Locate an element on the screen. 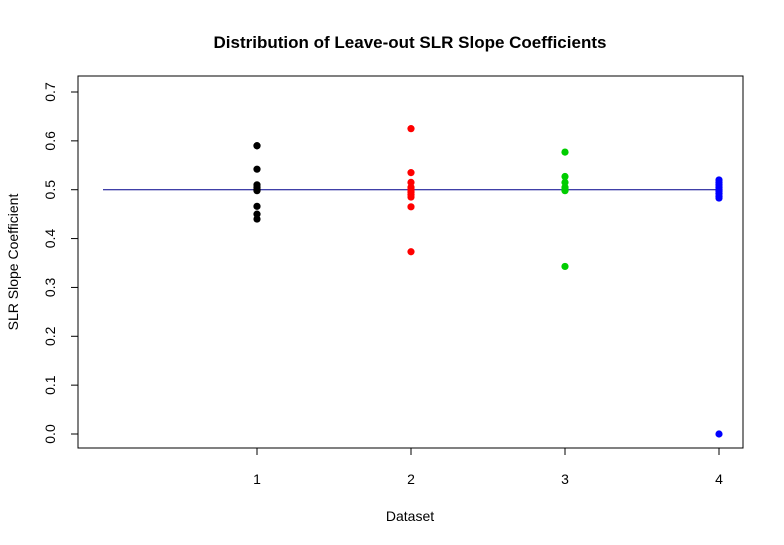 This screenshot has height=545, width=784. x-tick-label: 2 is located at coordinates (411, 479).